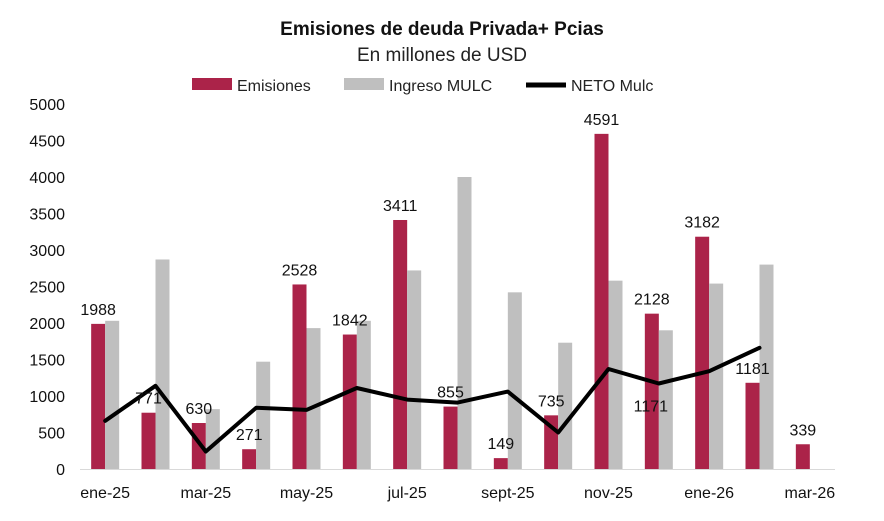  What do you see at coordinates (51, 434) in the screenshot?
I see `y-tick-label: 500` at bounding box center [51, 434].